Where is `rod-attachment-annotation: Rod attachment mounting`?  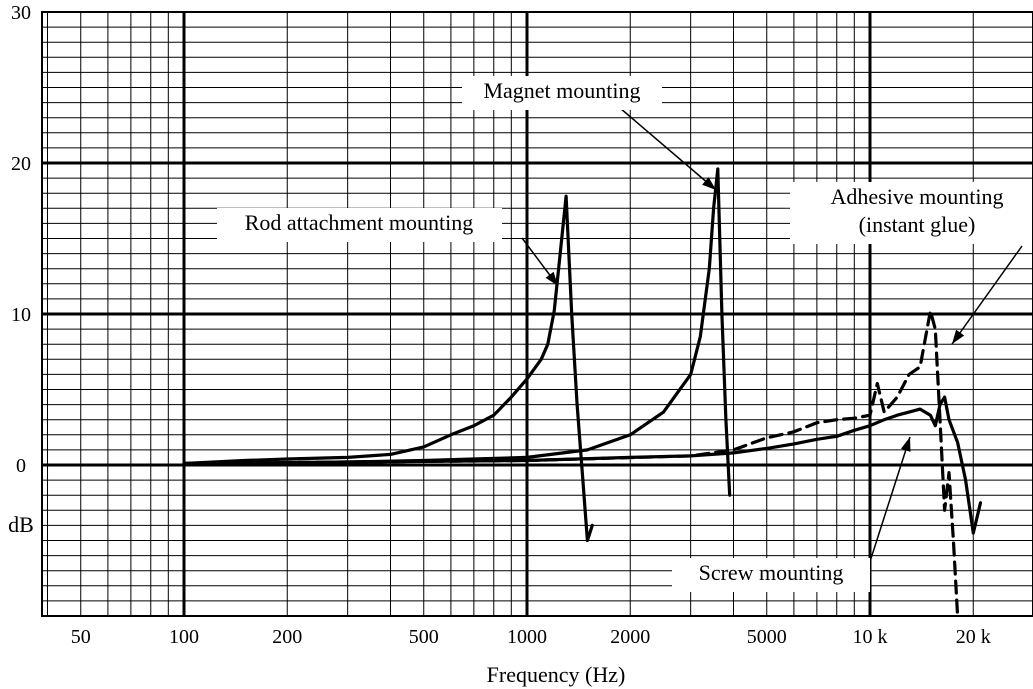
rod-attachment-annotation: Rod attachment mounting is located at coordinates (359, 225).